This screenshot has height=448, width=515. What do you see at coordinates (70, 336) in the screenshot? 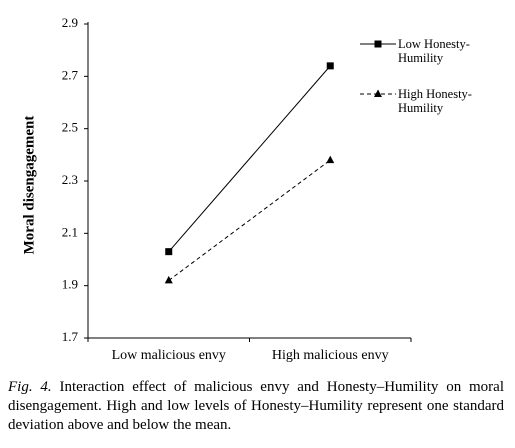
I see `y-tick-label: 1.7` at bounding box center [70, 336].